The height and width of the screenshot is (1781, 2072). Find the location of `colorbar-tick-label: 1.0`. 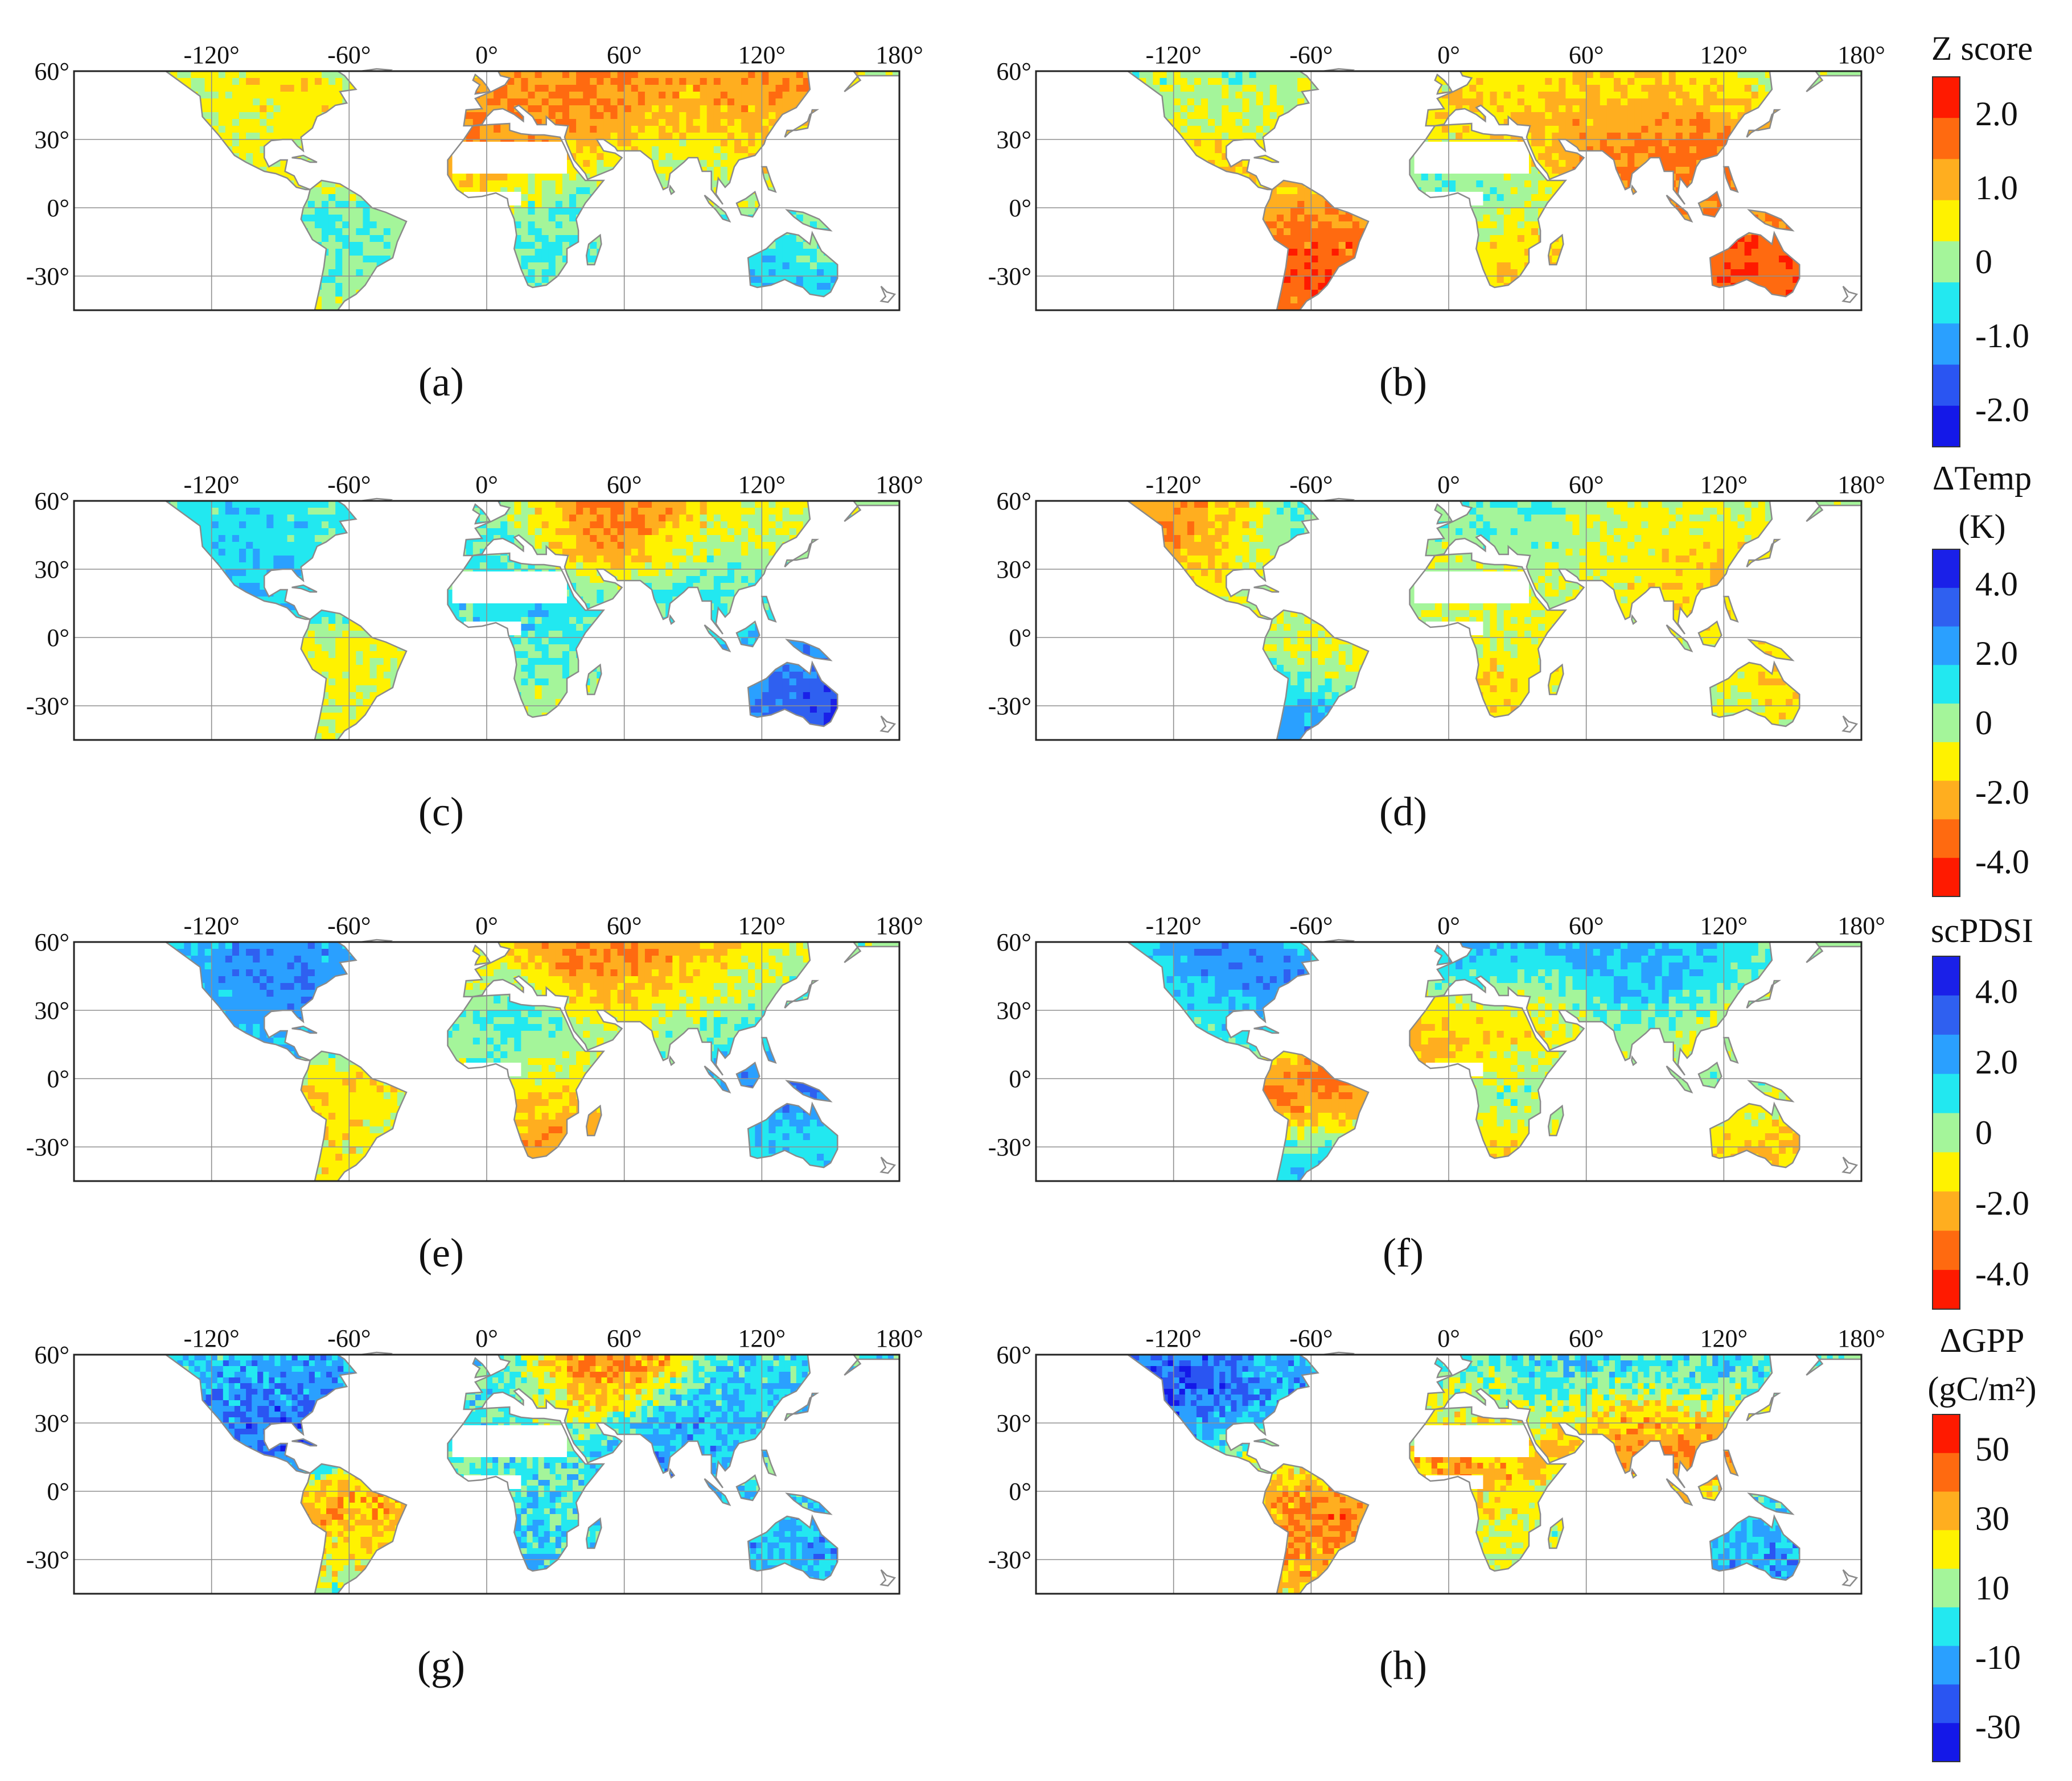

colorbar-tick-label: 1.0 is located at coordinates (1996, 188).